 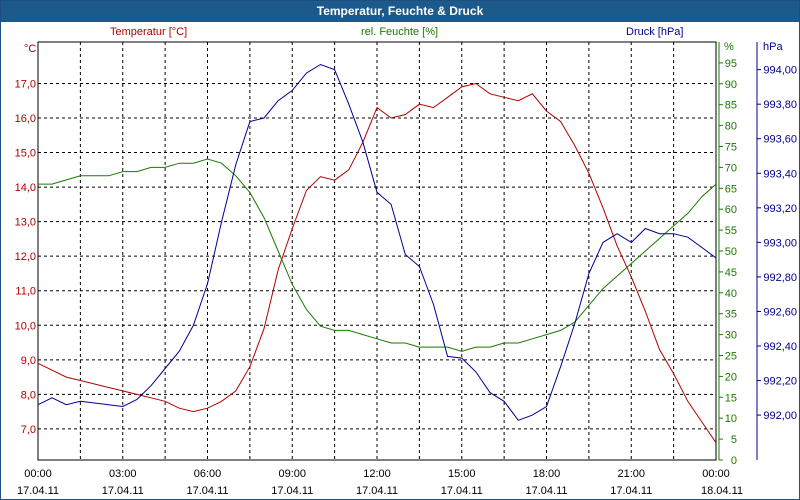 What do you see at coordinates (25, 188) in the screenshot?
I see `temperature-tick-label: 14,0` at bounding box center [25, 188].